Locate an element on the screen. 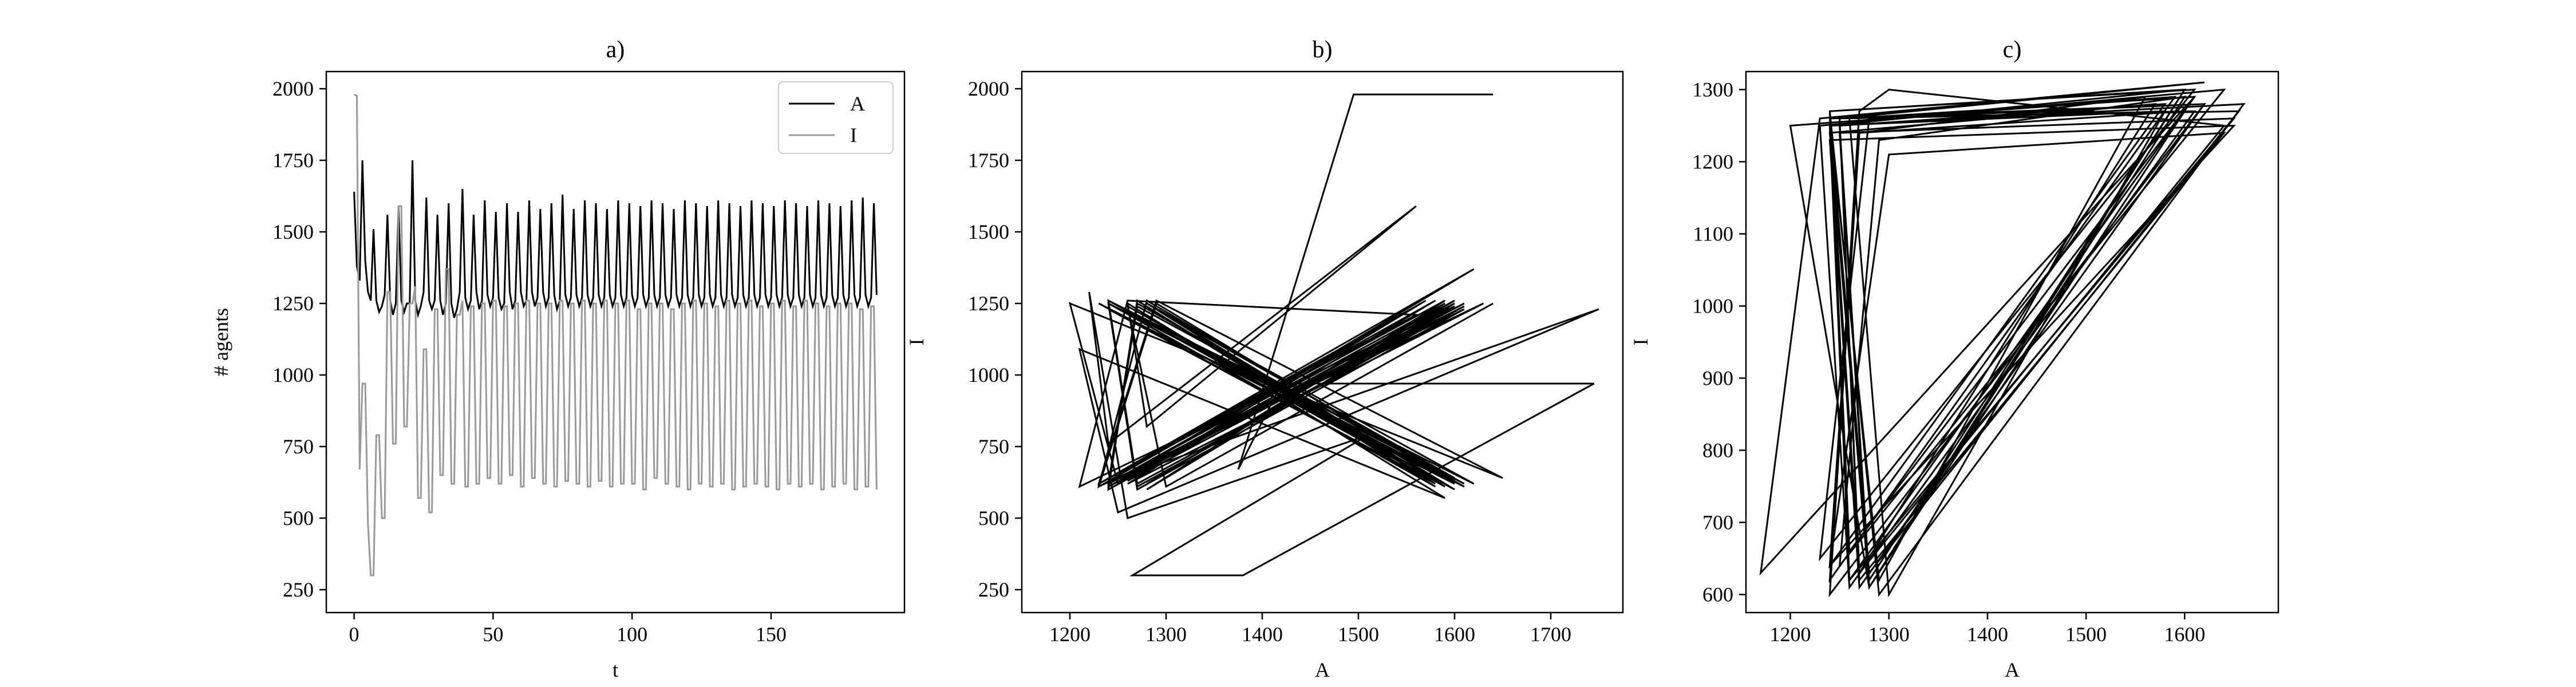 The image size is (2576, 687). series-line-a is located at coordinates (615, 239).